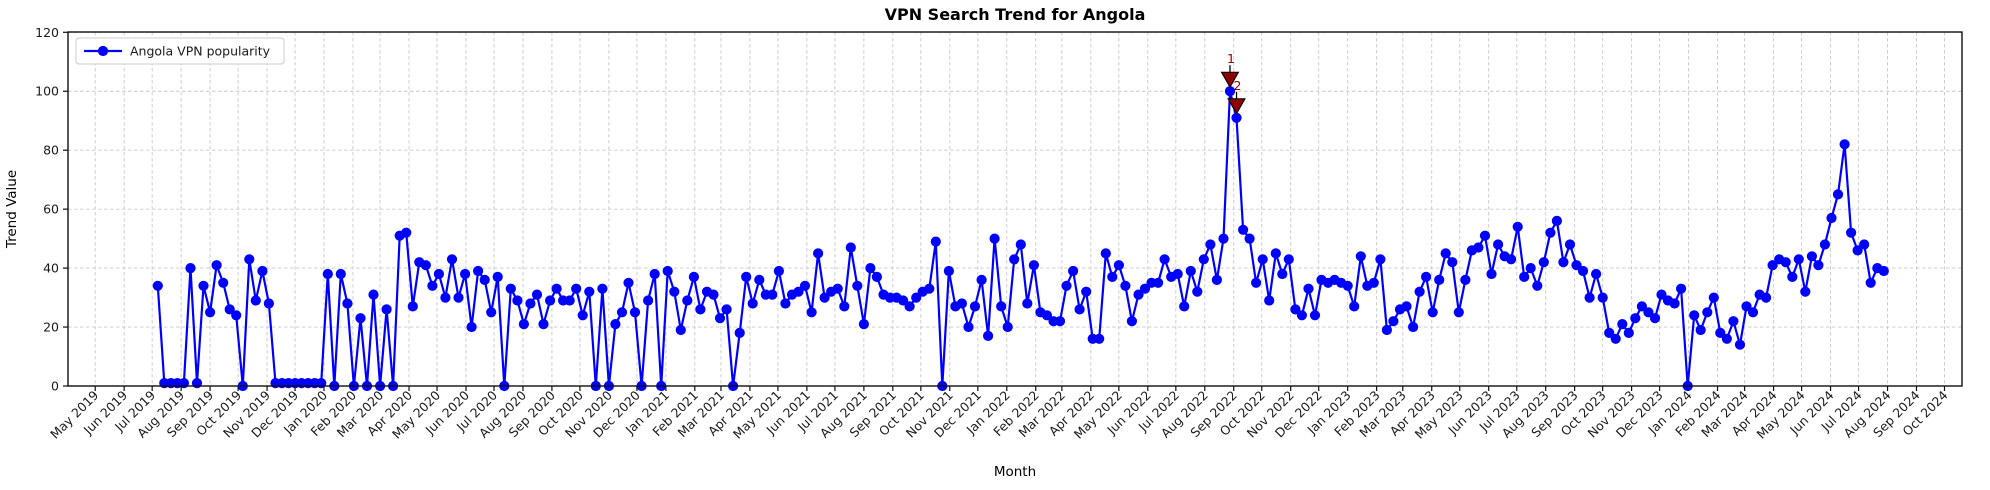 The image size is (1990, 490). I want to click on peak-annotation-1: 1, so click(1230, 70).